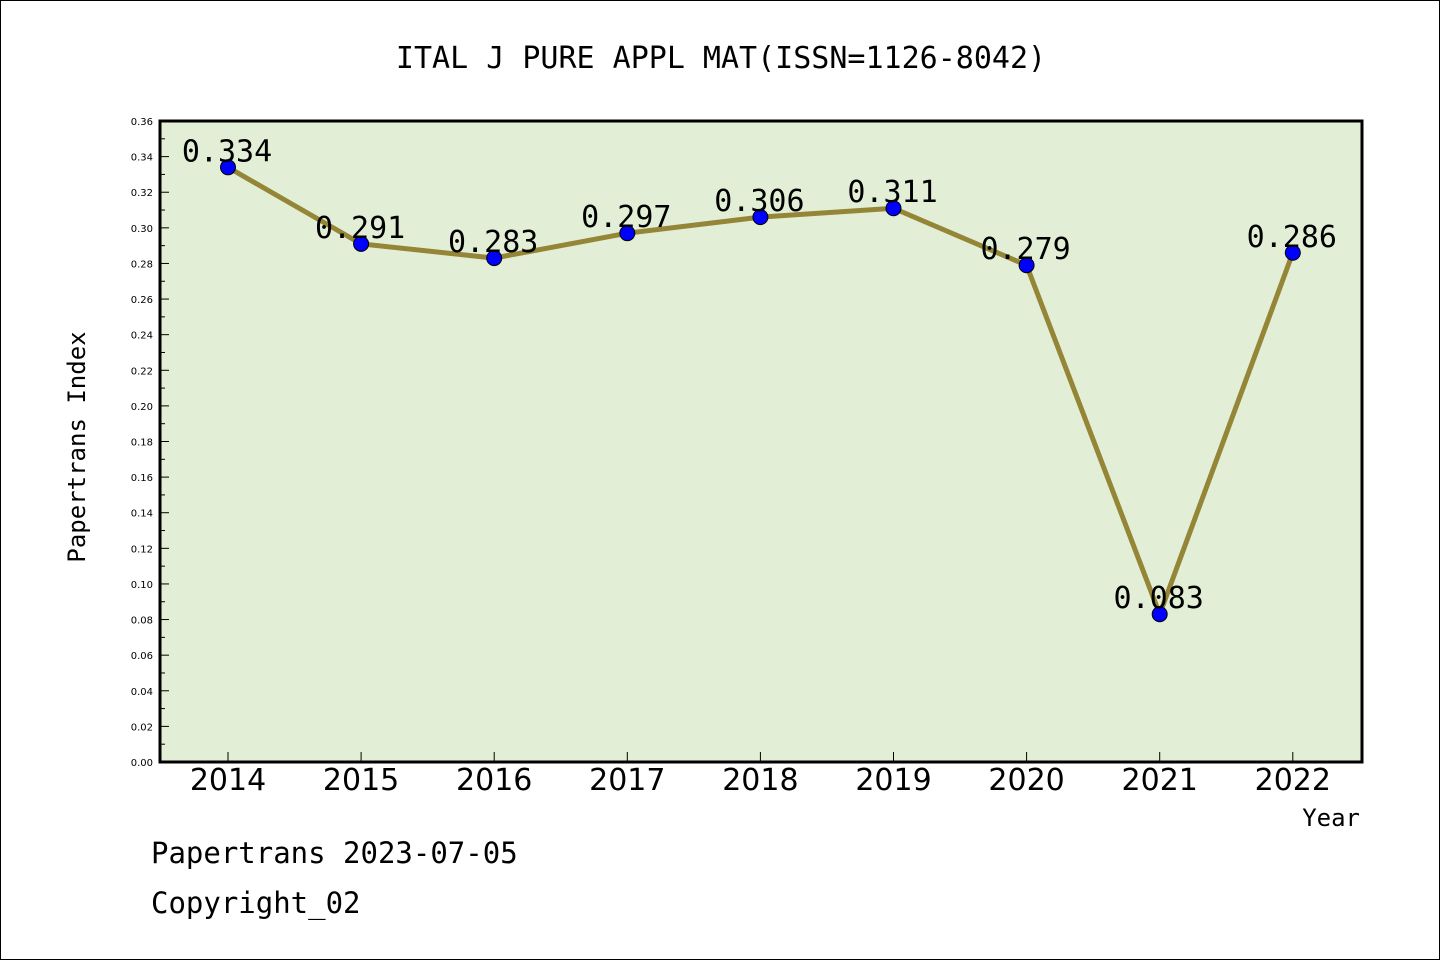  Describe the element at coordinates (142, 763) in the screenshot. I see `y-tick-label: 0.00` at that location.